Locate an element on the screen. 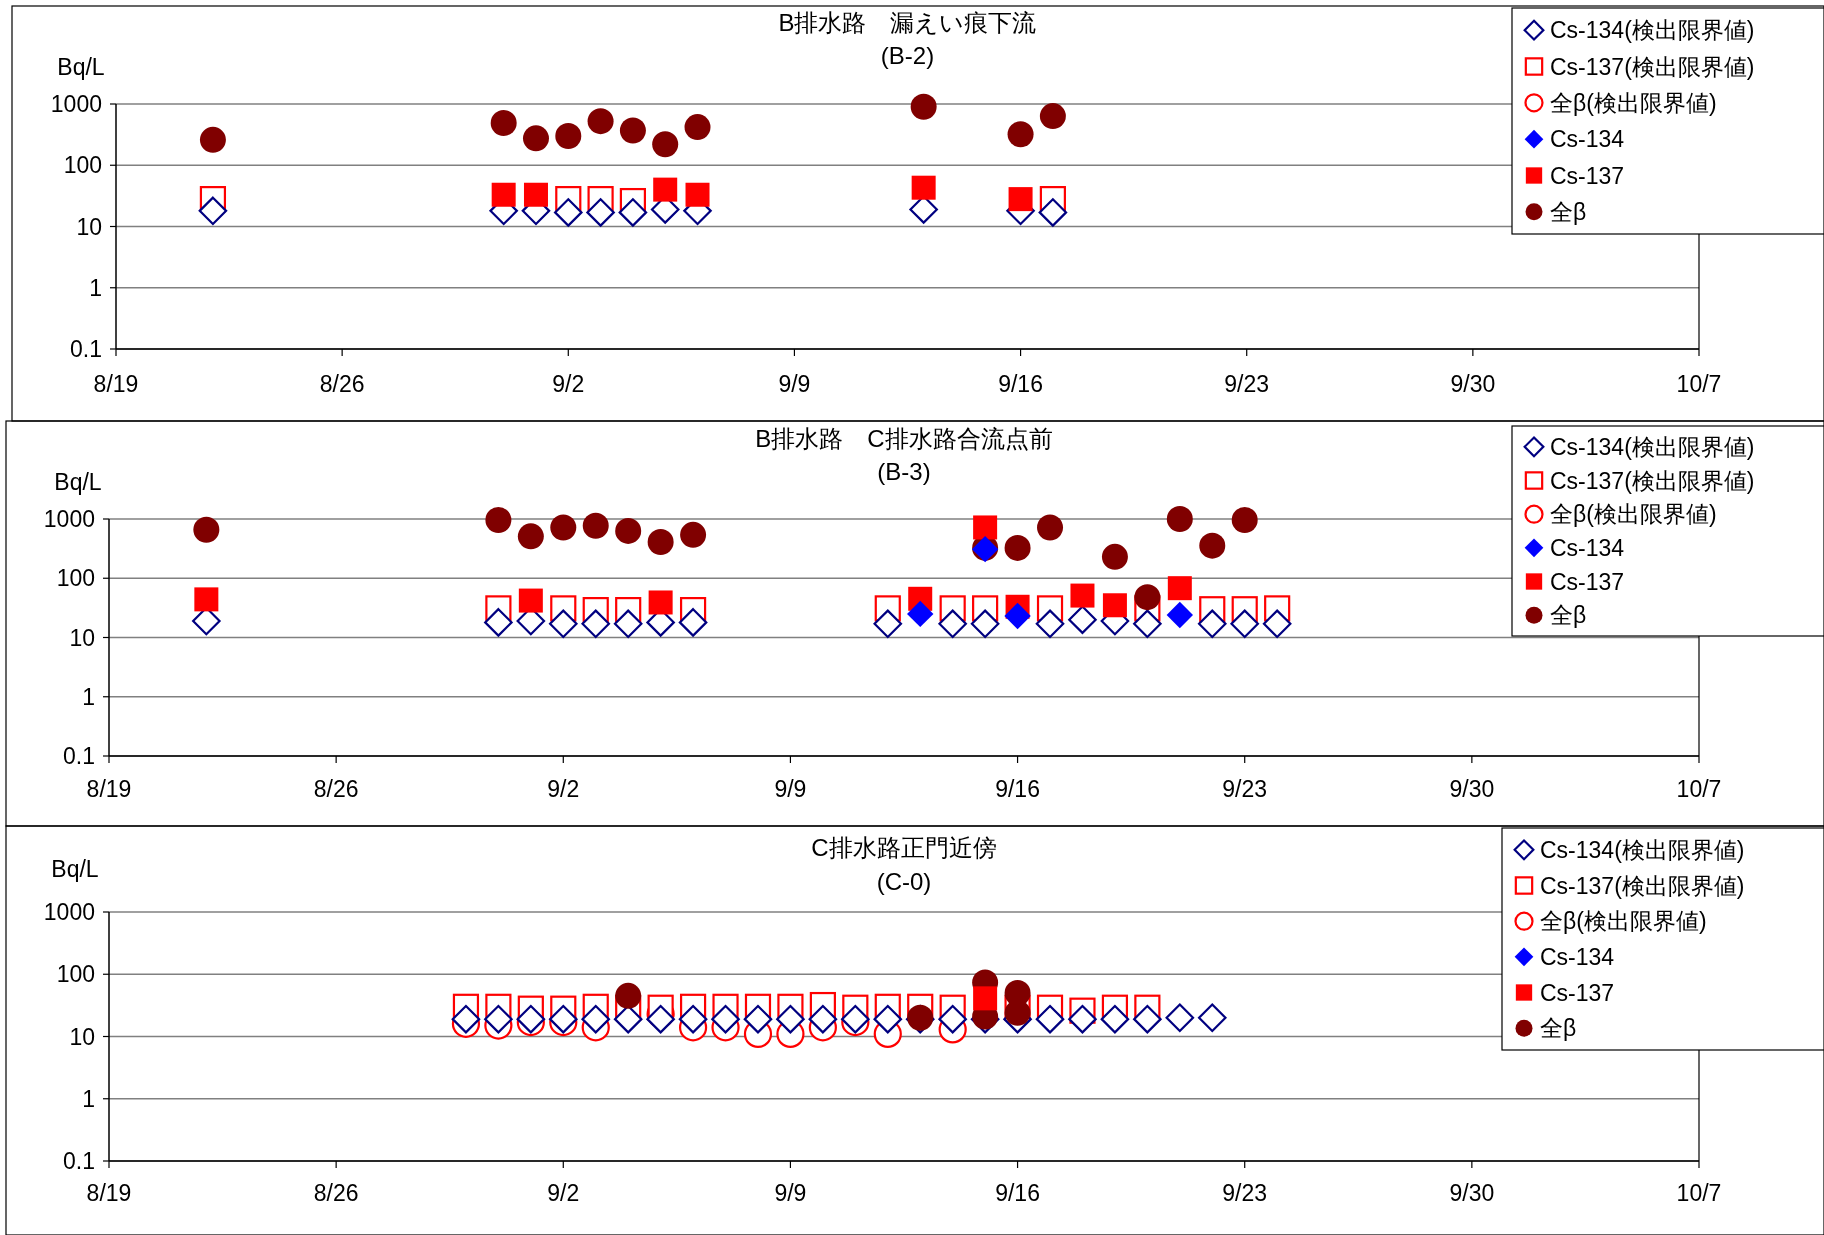 This screenshot has width=1824, height=1235. chart-subtitle: (B-3) is located at coordinates (904, 471).